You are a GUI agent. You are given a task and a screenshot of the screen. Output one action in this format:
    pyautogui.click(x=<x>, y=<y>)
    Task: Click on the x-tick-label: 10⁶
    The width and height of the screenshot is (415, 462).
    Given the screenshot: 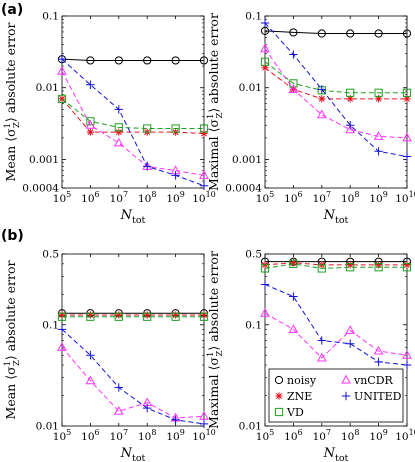 What is the action you would take?
    pyautogui.click(x=293, y=197)
    